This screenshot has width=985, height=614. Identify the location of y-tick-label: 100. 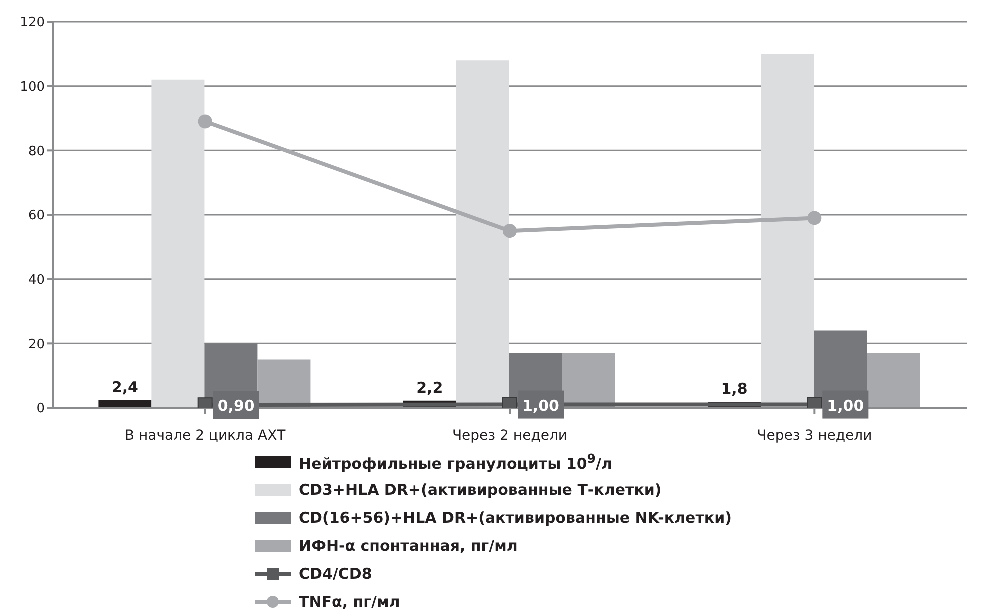
(32, 87).